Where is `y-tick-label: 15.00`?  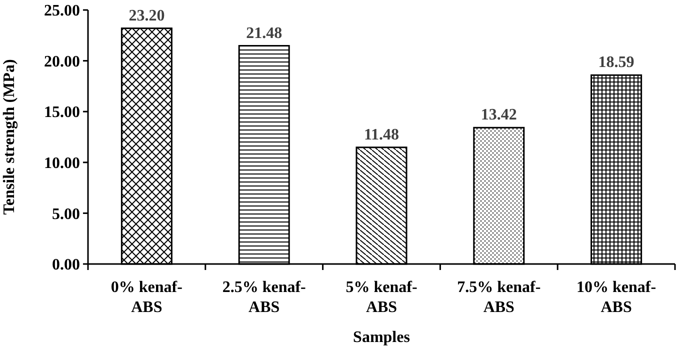 y-tick-label: 15.00 is located at coordinates (62, 113).